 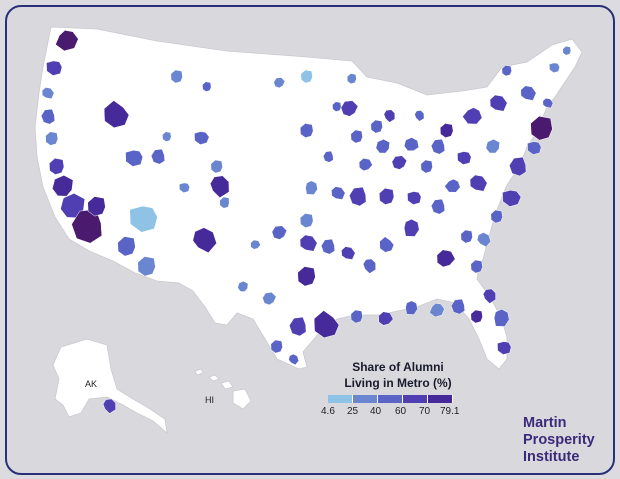 What do you see at coordinates (398, 383) in the screenshot?
I see `legend-title-line2: Living in Metro (%)` at bounding box center [398, 383].